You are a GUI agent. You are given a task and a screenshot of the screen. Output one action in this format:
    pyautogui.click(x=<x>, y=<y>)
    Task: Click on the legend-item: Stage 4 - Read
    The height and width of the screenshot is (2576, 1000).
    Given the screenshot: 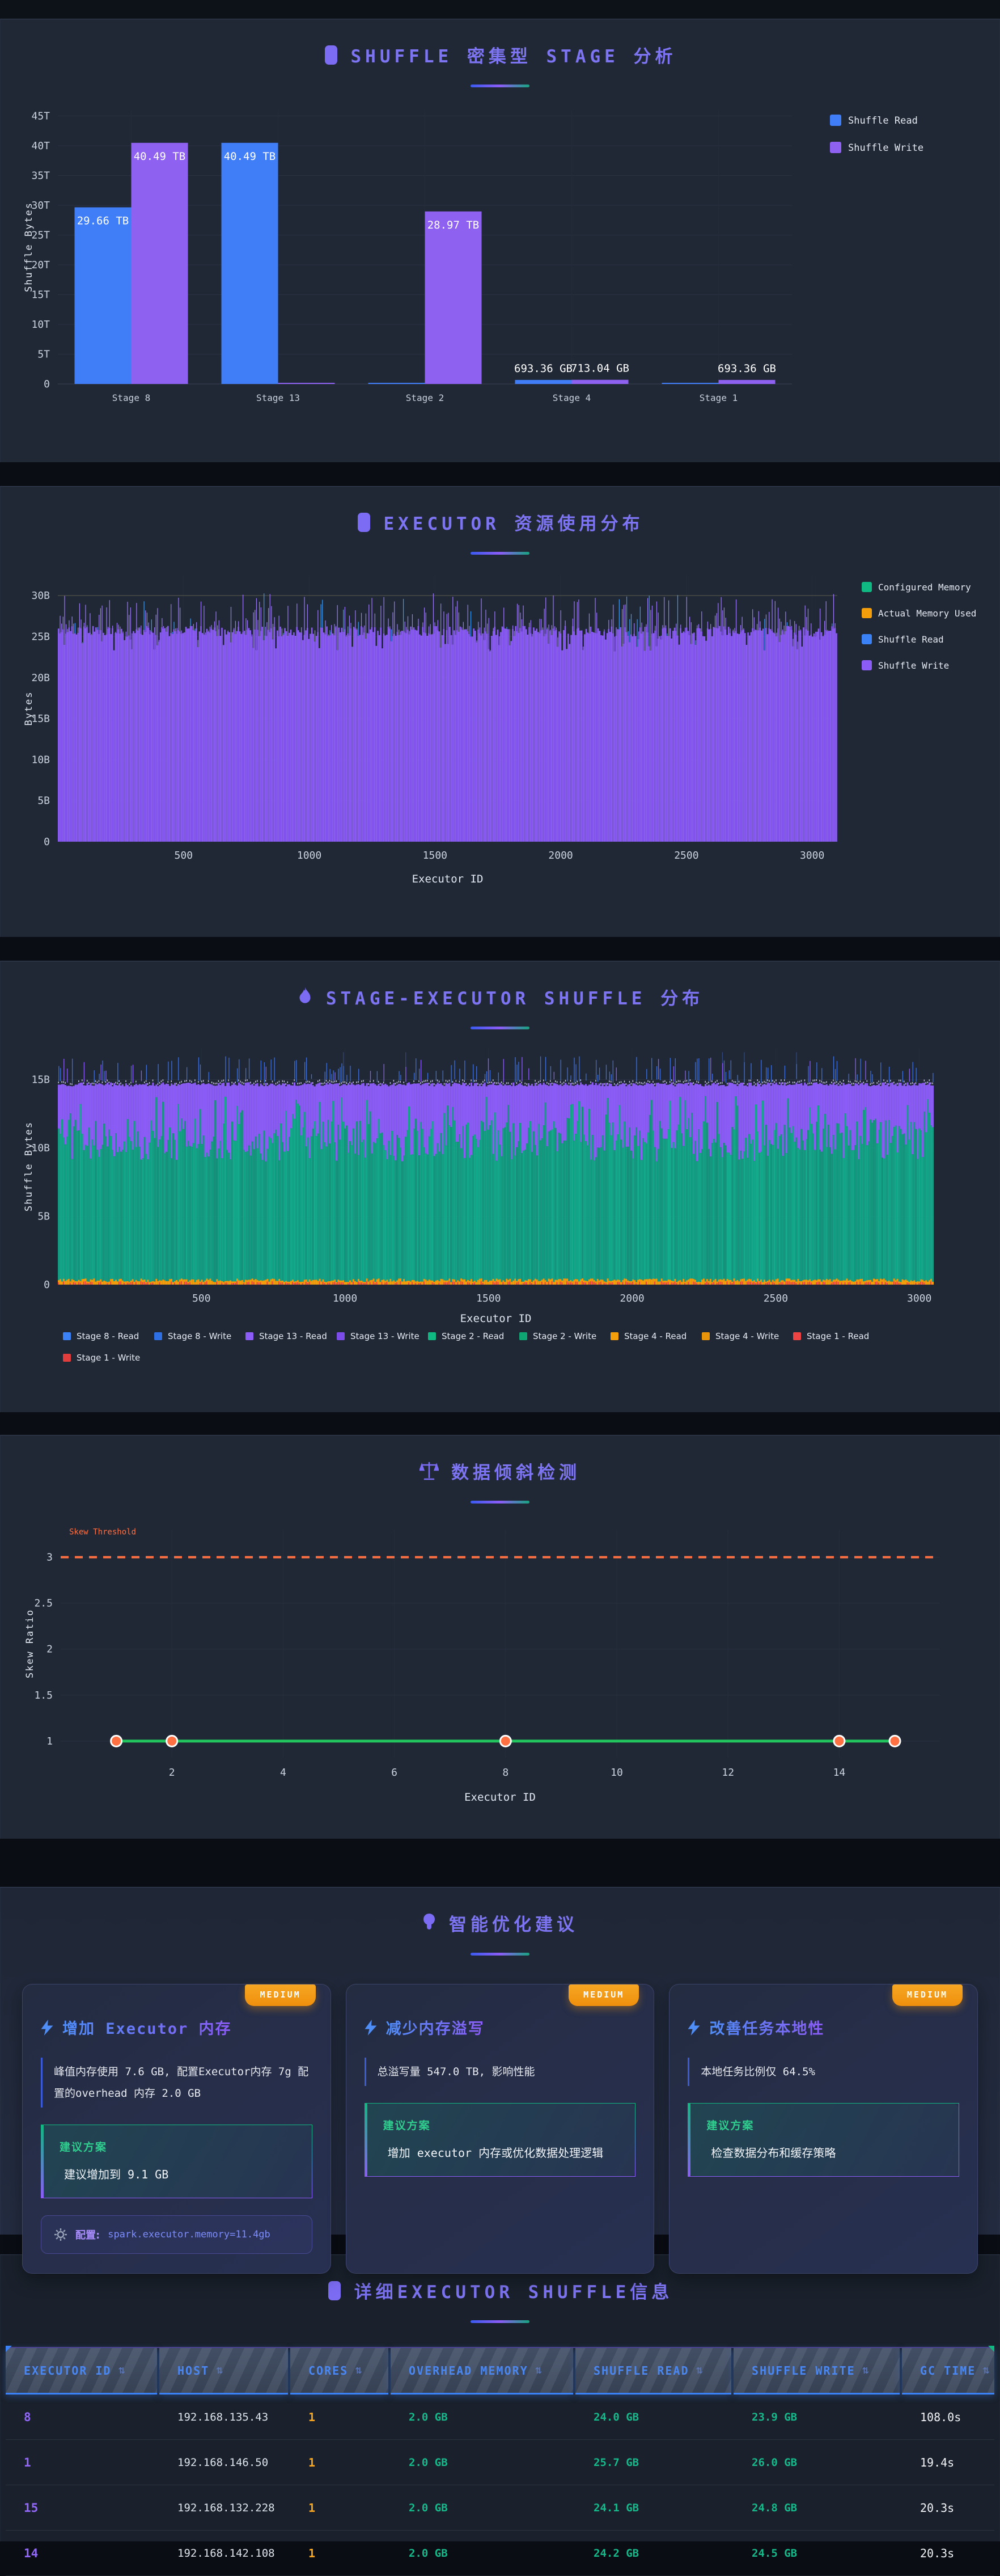 What is the action you would take?
    pyautogui.click(x=656, y=1336)
    